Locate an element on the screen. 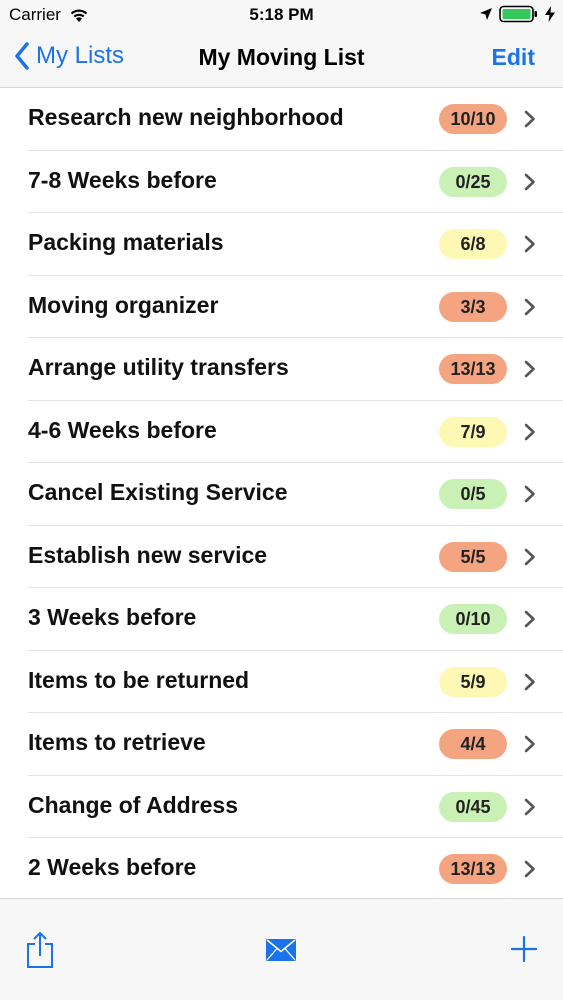 The height and width of the screenshot is (1000, 563). status-bar: Carrier 5:18 PM is located at coordinates (281, 15).